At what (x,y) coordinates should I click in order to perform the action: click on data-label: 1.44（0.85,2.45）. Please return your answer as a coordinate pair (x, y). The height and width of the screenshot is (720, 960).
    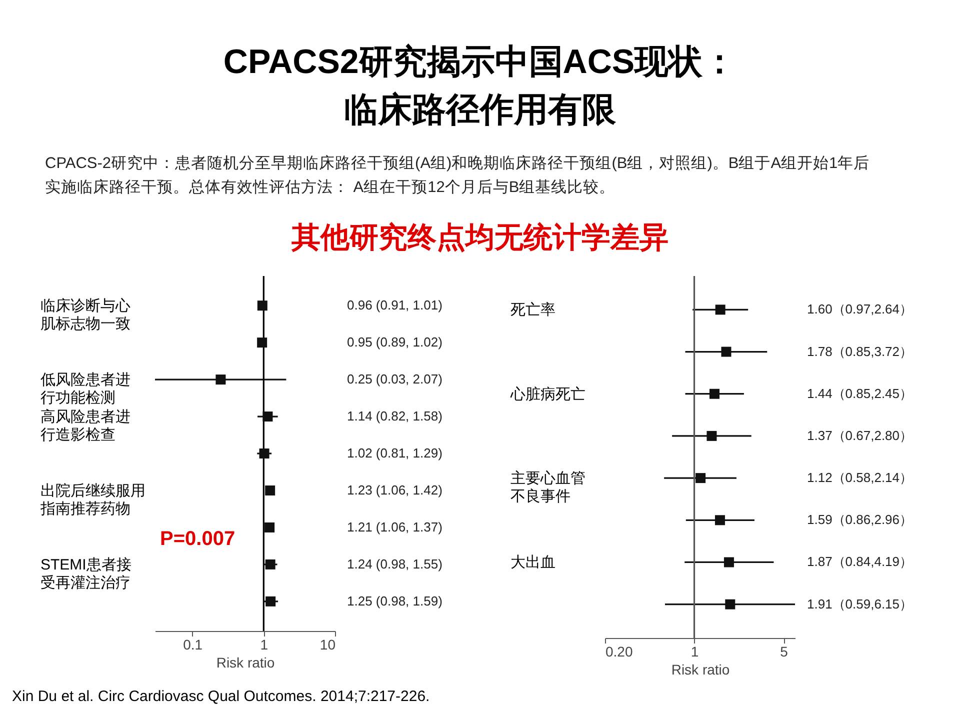
    Looking at the image, I should click on (860, 393).